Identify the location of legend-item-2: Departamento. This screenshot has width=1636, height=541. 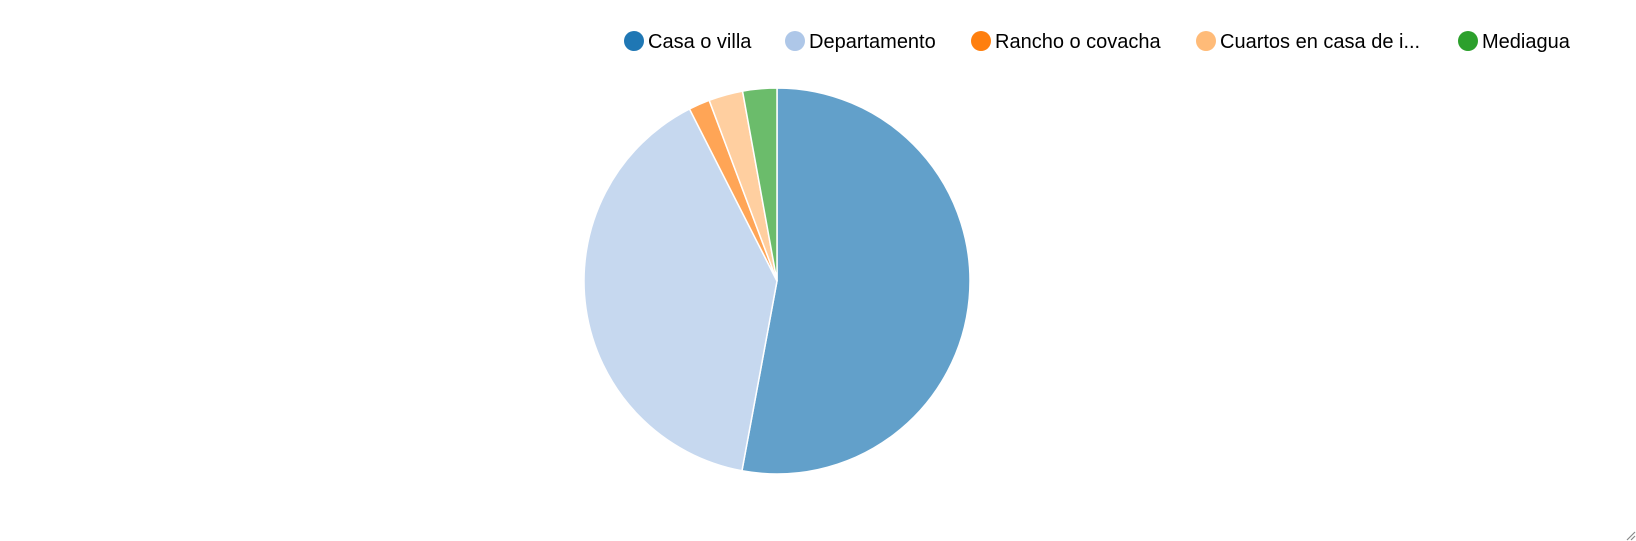
(860, 42).